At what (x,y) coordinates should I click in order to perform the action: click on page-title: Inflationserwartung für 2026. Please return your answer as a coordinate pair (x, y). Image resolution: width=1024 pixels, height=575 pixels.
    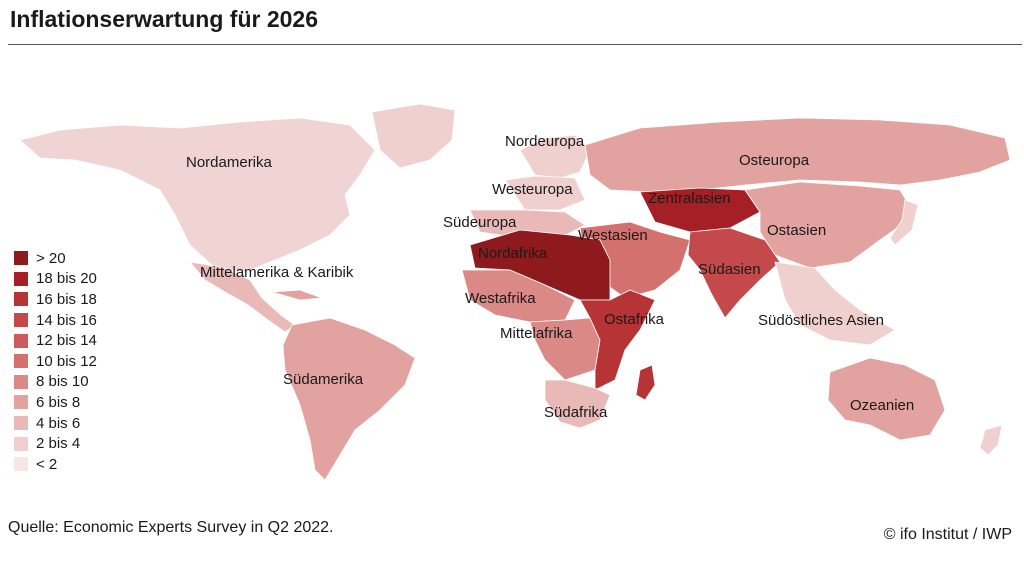
    Looking at the image, I should click on (164, 19).